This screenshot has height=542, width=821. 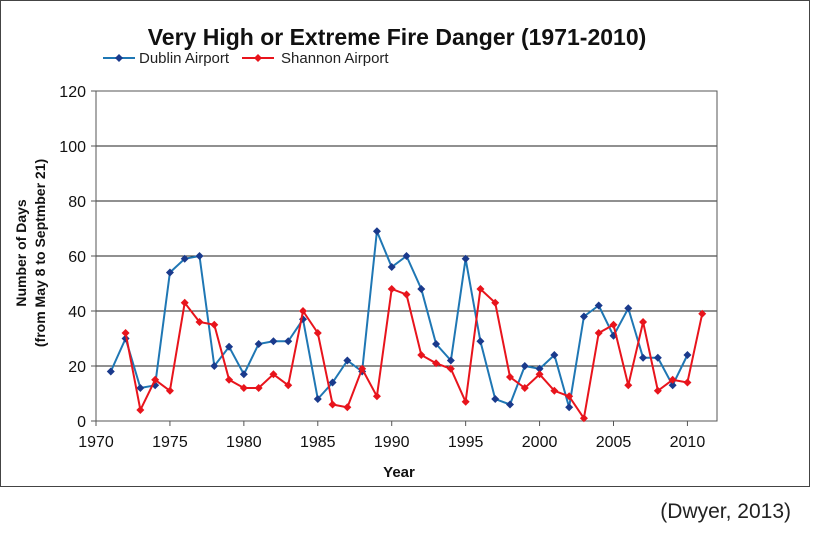 I want to click on legend-marker-dublin, so click(x=119, y=58).